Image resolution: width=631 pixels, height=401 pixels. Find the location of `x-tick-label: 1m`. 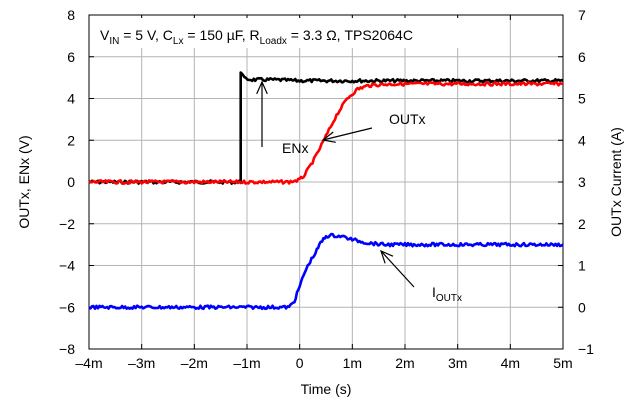

x-tick-label: 1m is located at coordinates (352, 363).